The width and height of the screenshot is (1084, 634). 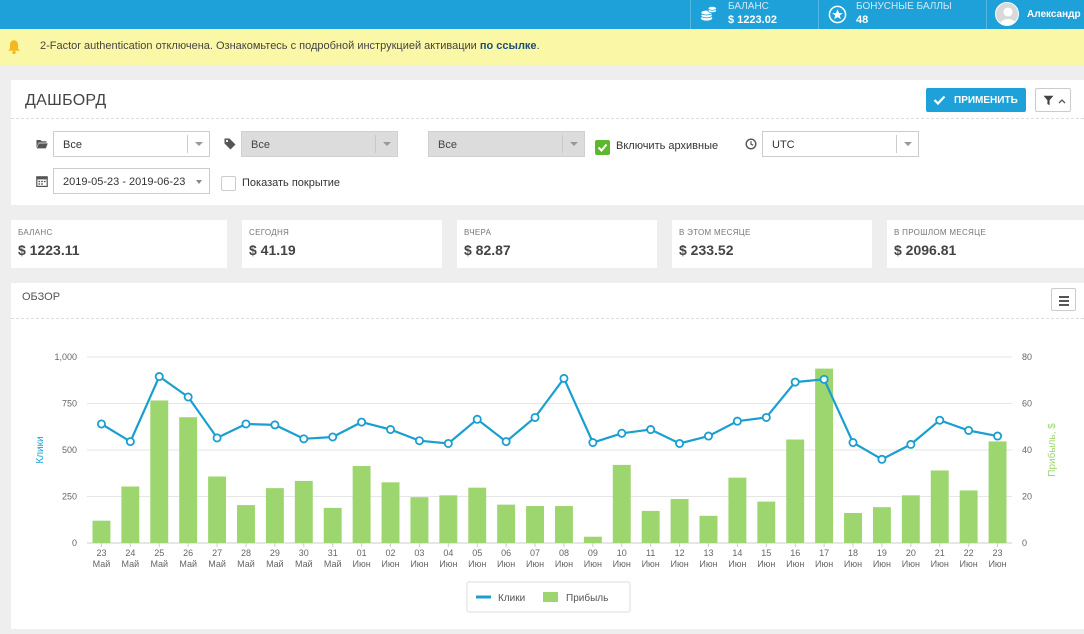 What do you see at coordinates (939, 100) in the screenshot?
I see `check-icon` at bounding box center [939, 100].